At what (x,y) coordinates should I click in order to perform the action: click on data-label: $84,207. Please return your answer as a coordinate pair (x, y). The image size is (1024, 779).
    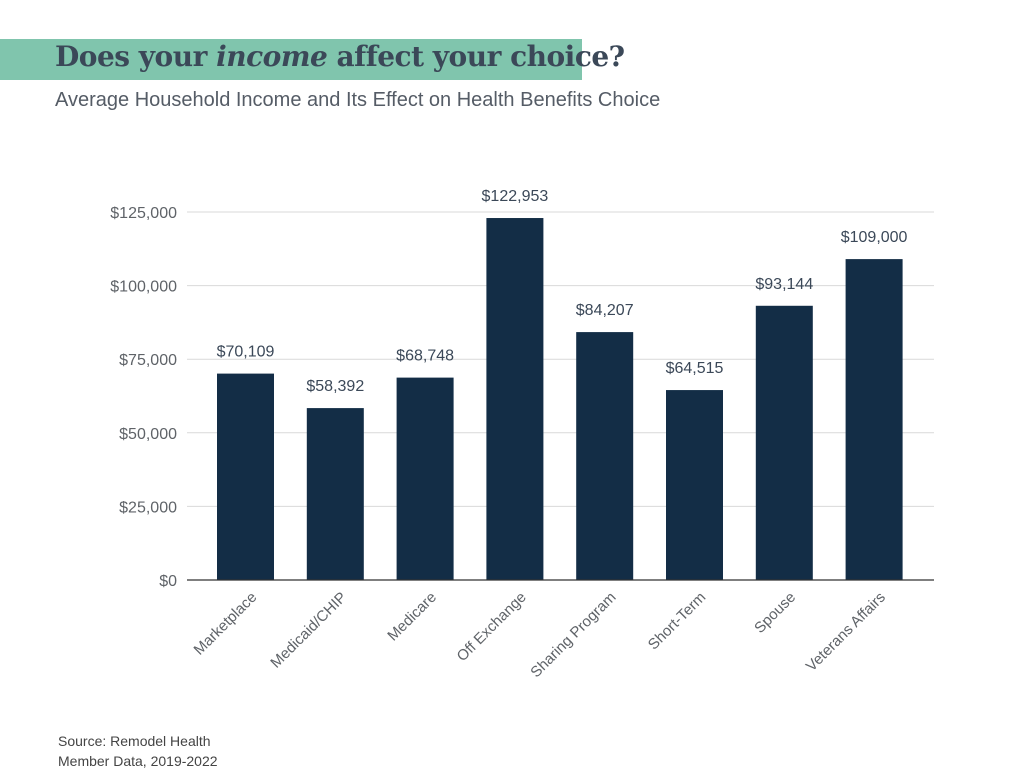
    Looking at the image, I should click on (605, 310).